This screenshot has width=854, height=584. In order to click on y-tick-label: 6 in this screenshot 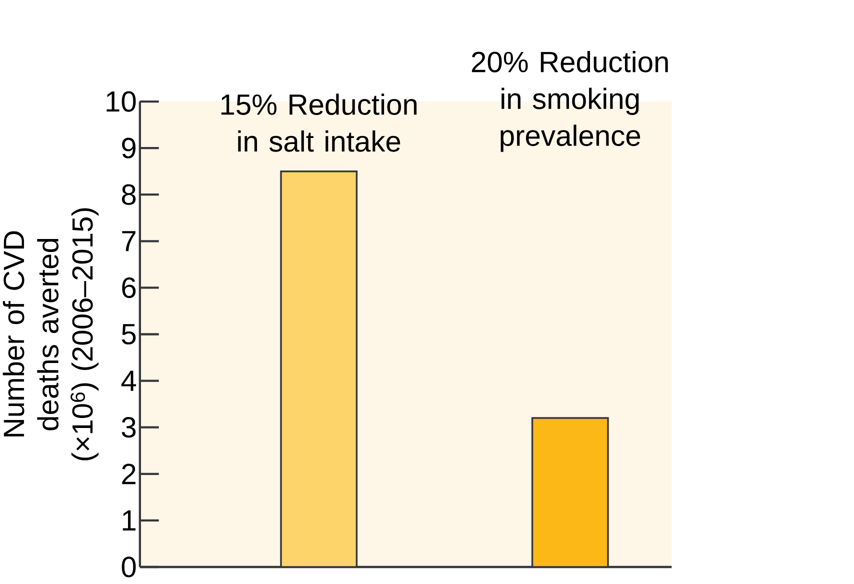, I will do `click(129, 287)`.